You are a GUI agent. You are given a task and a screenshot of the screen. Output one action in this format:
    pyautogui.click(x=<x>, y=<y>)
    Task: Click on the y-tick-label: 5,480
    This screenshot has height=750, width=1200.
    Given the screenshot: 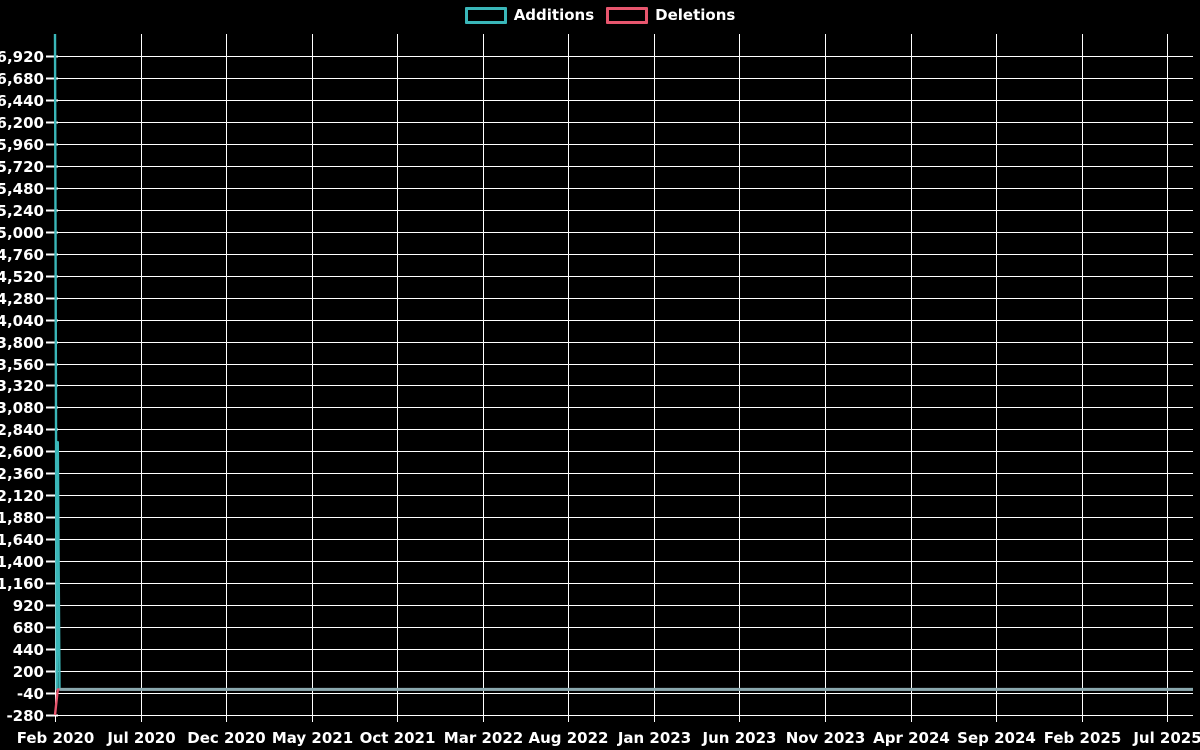 What is the action you would take?
    pyautogui.click(x=22, y=189)
    